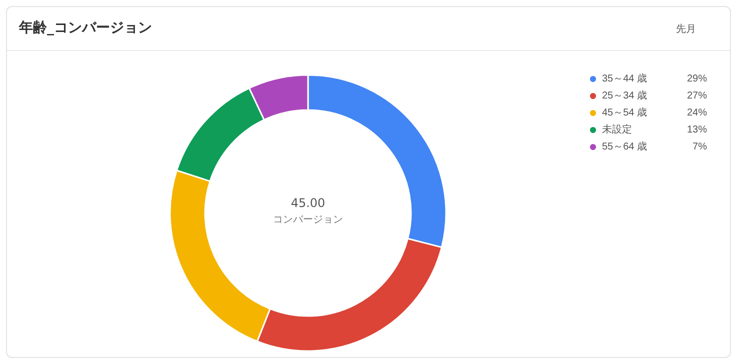 This screenshot has width=739, height=364. What do you see at coordinates (617, 130) in the screenshot?
I see `legend-label: 未設定` at bounding box center [617, 130].